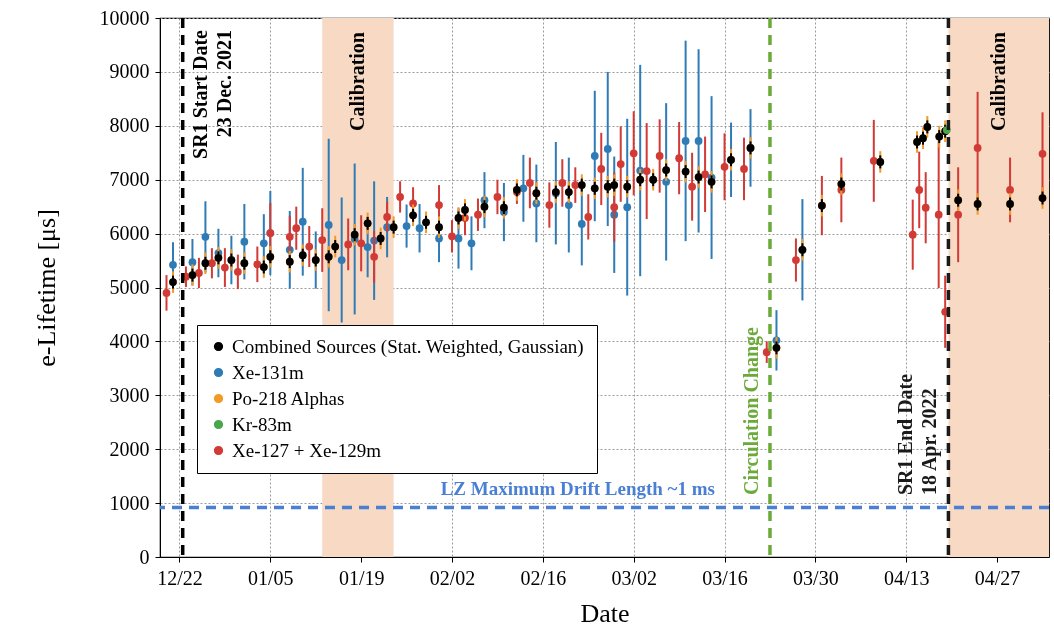 The width and height of the screenshot is (1054, 635). What do you see at coordinates (180, 577) in the screenshot?
I see `x-tick-label: 12/22` at bounding box center [180, 577].